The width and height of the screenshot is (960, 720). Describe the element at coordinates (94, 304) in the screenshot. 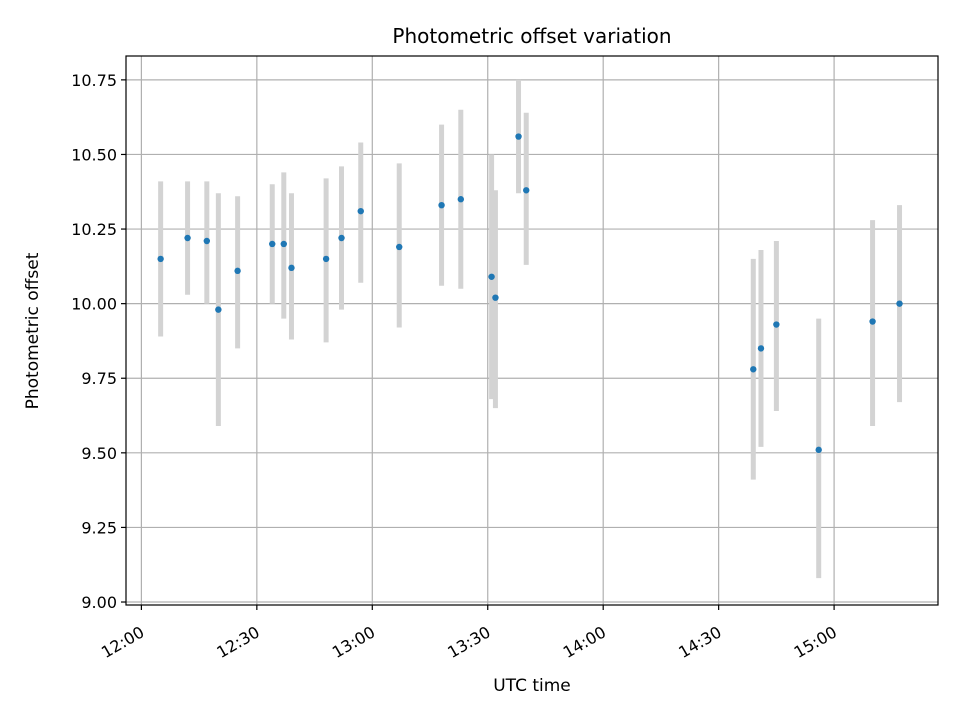

I see `y-tick-label: 10.00` at that location.